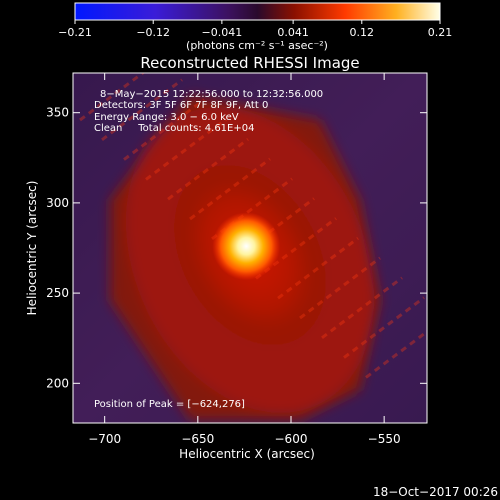  I want to click on y-tick-label: 200, so click(57, 383).